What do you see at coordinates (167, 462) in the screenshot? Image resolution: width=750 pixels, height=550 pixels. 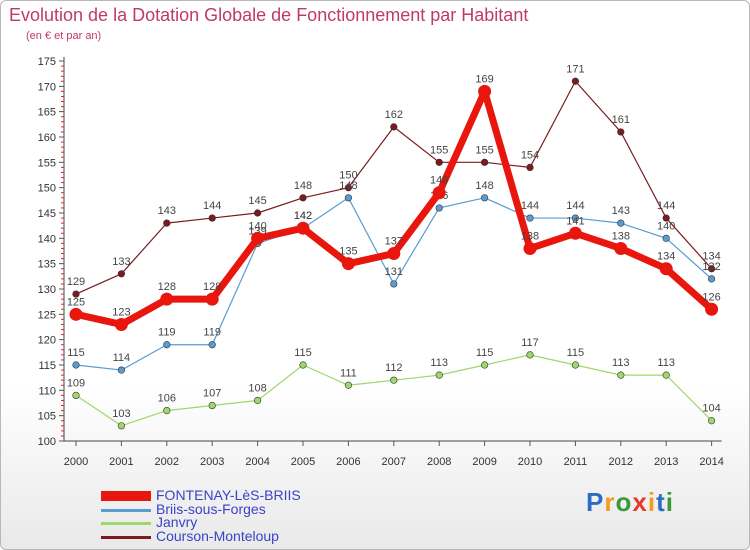 I see `x-tick-label: 2002` at bounding box center [167, 462].